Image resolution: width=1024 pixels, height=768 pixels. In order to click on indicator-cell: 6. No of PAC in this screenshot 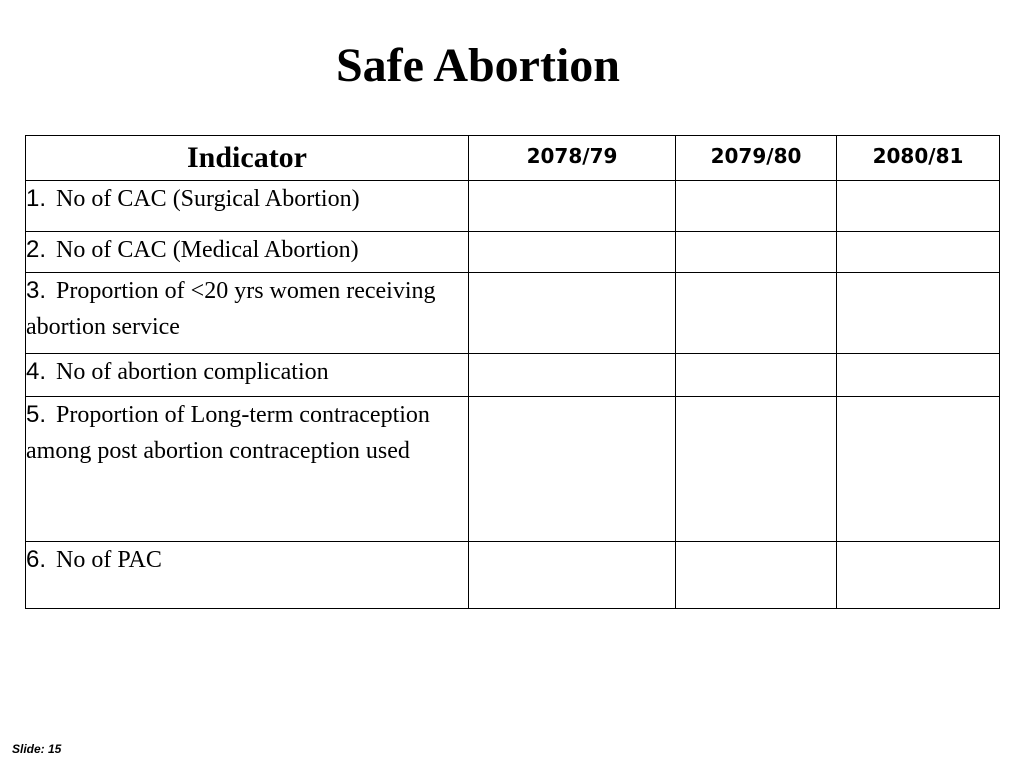, I will do `click(247, 575)`.